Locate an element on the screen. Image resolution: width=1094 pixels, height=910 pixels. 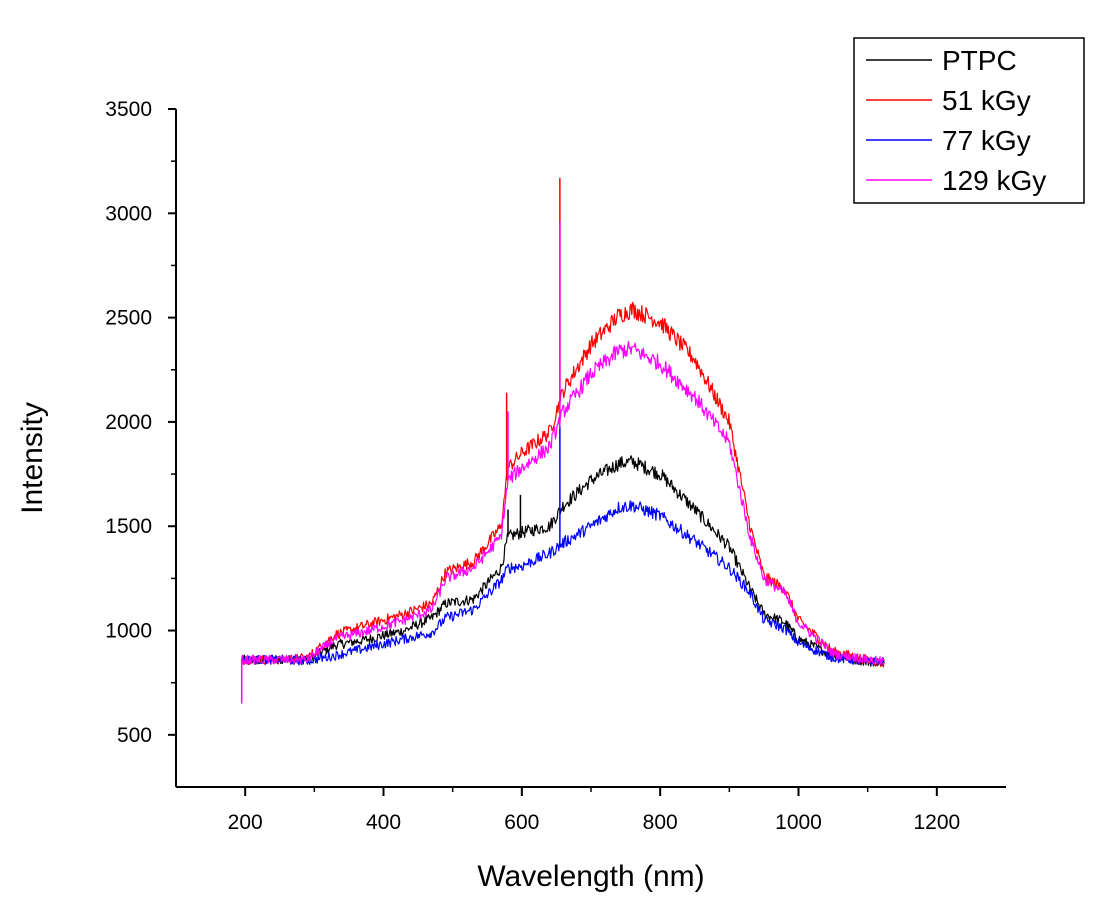
y-tick-label: 2000 is located at coordinates (128, 422).